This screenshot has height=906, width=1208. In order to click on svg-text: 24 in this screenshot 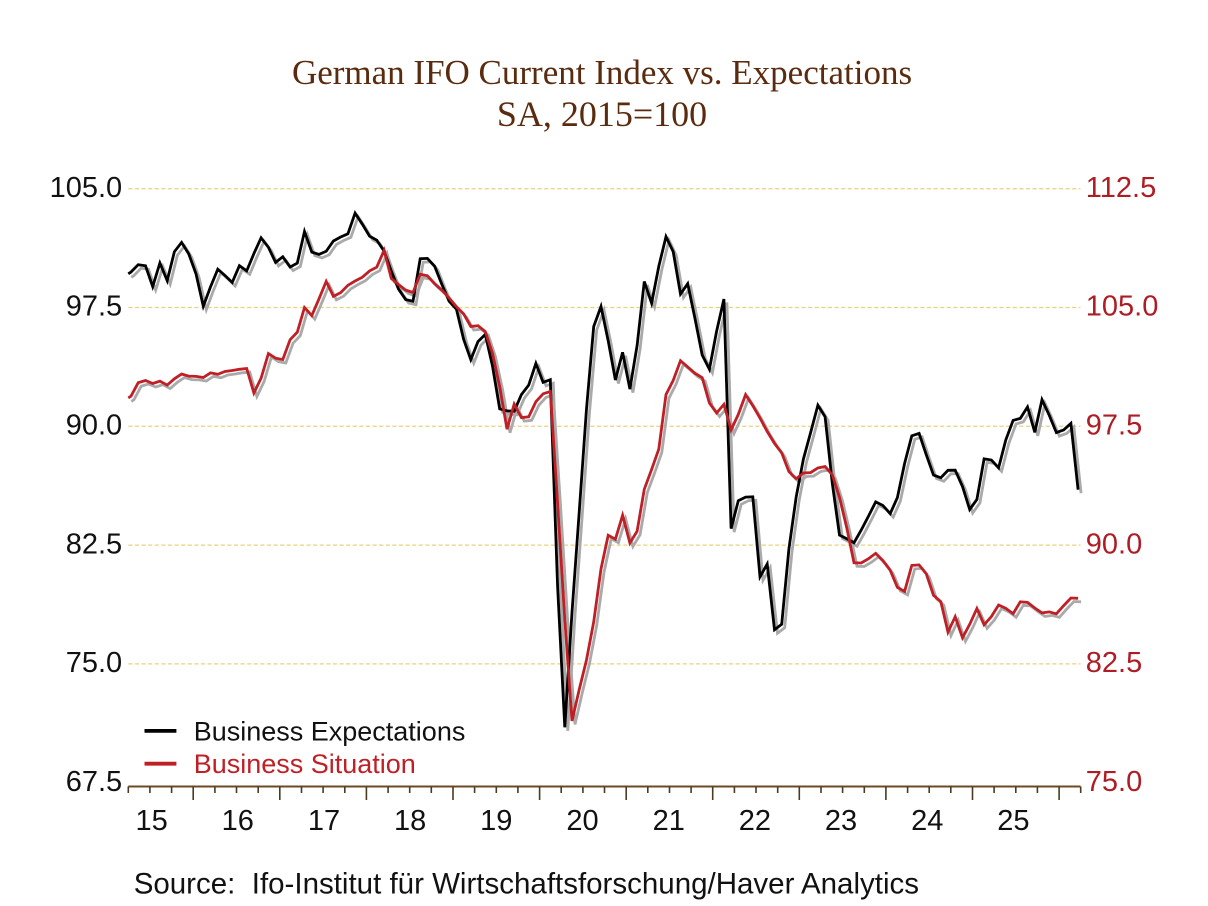, I will do `click(927, 821)`.